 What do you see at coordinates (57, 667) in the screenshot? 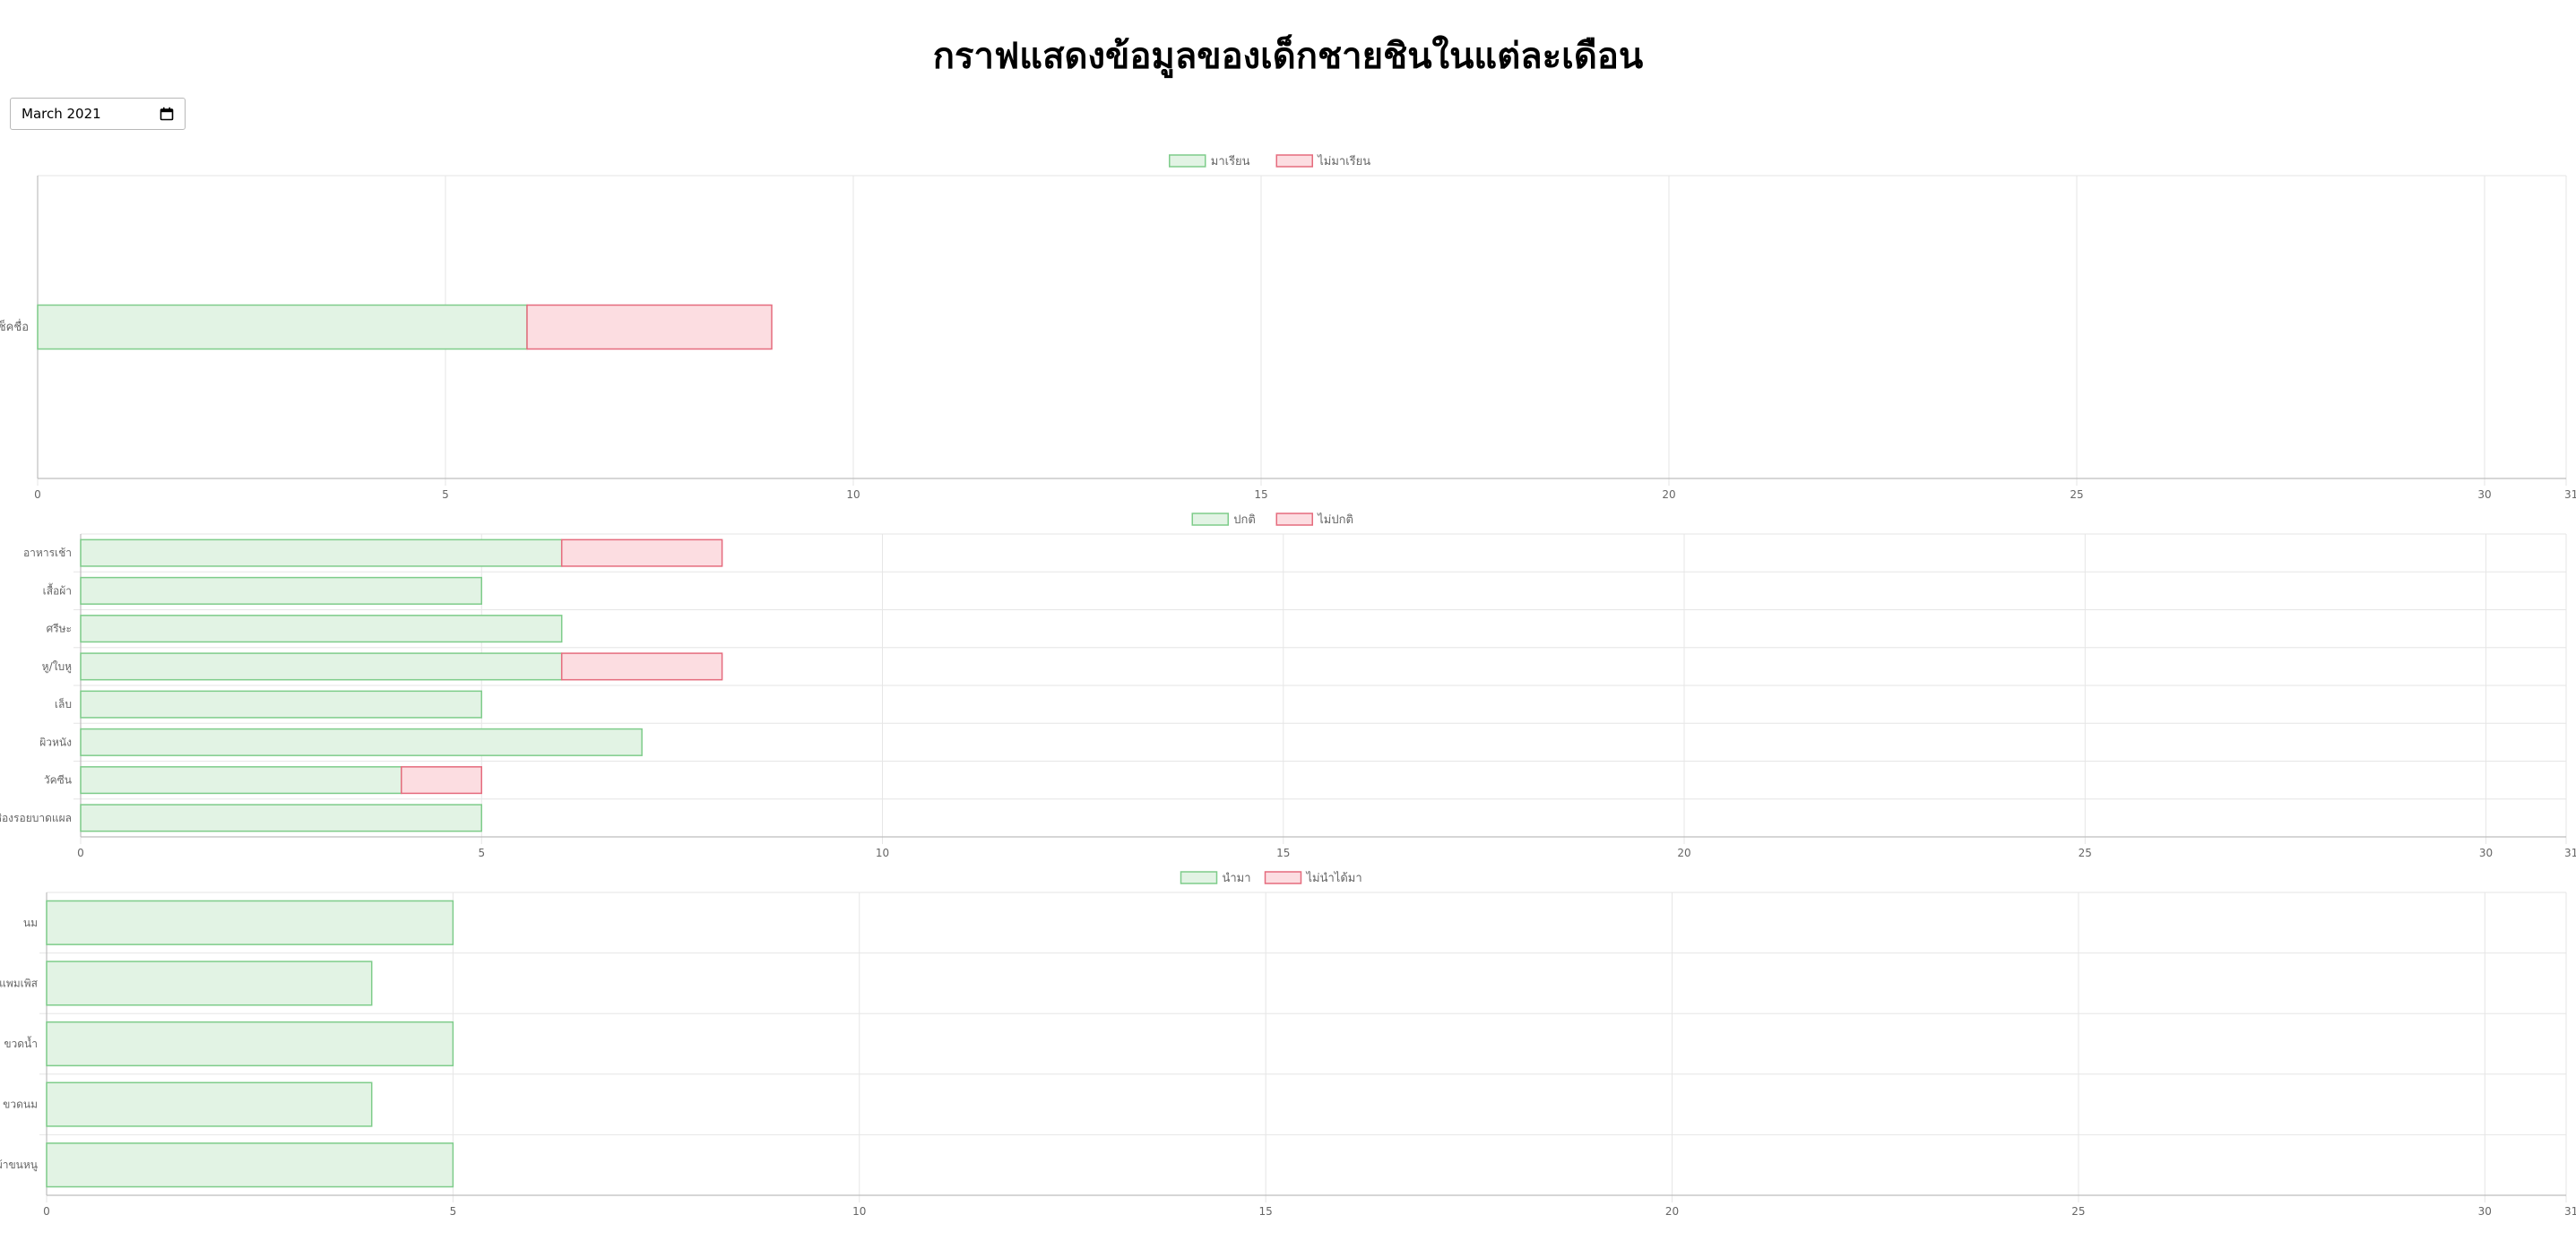
I see `y-tick-label: หู/ใบหู` at bounding box center [57, 667].